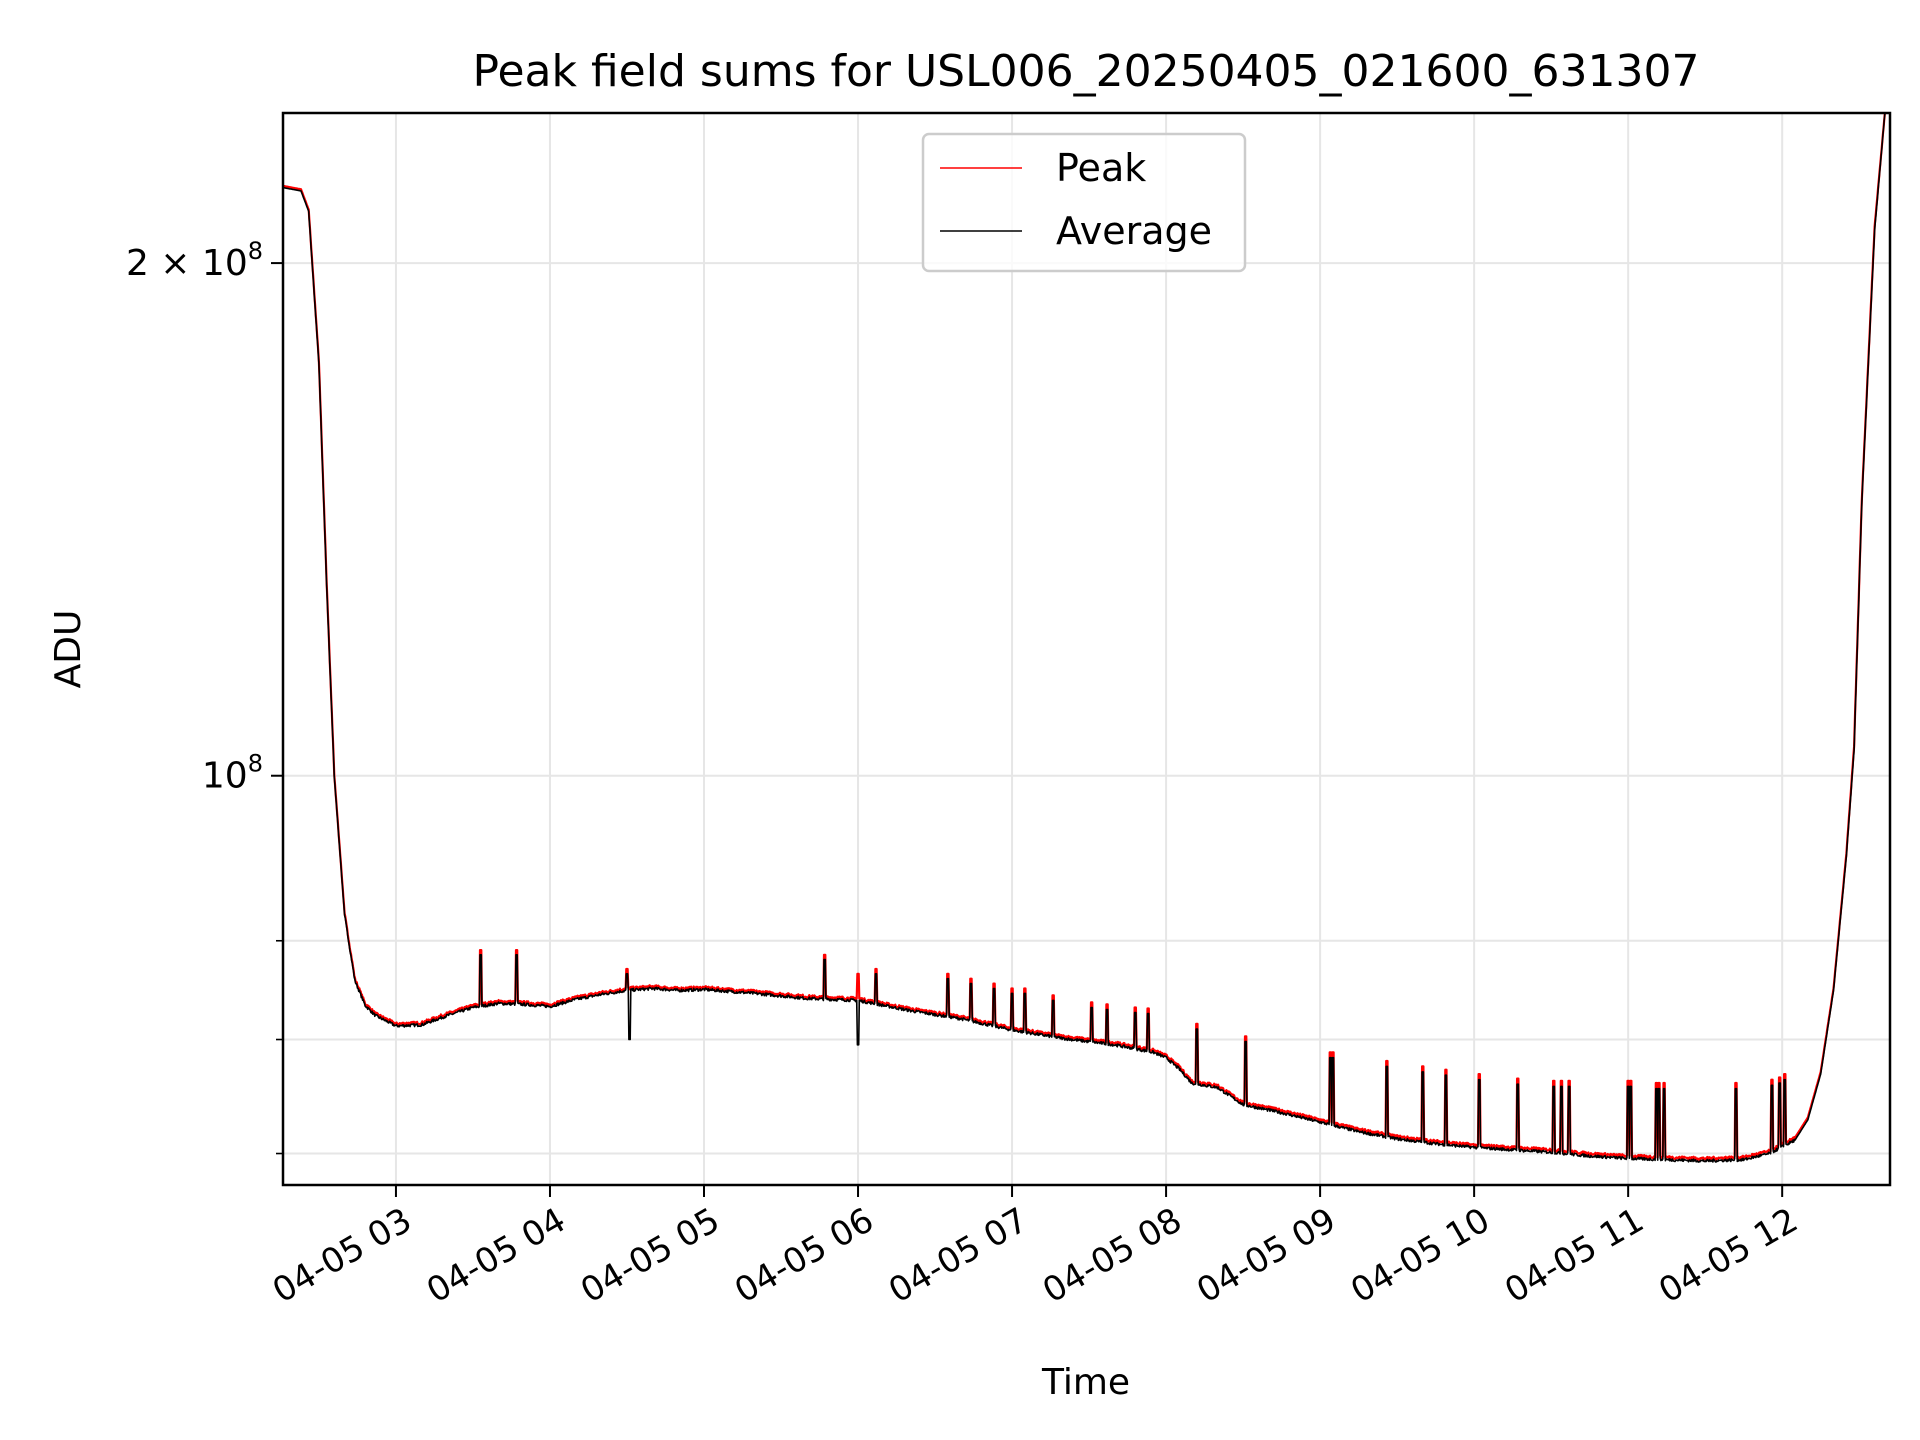 This screenshot has width=1920, height=1440. Describe the element at coordinates (194, 260) in the screenshot. I see `y-tick-label: 2 × 108` at that location.